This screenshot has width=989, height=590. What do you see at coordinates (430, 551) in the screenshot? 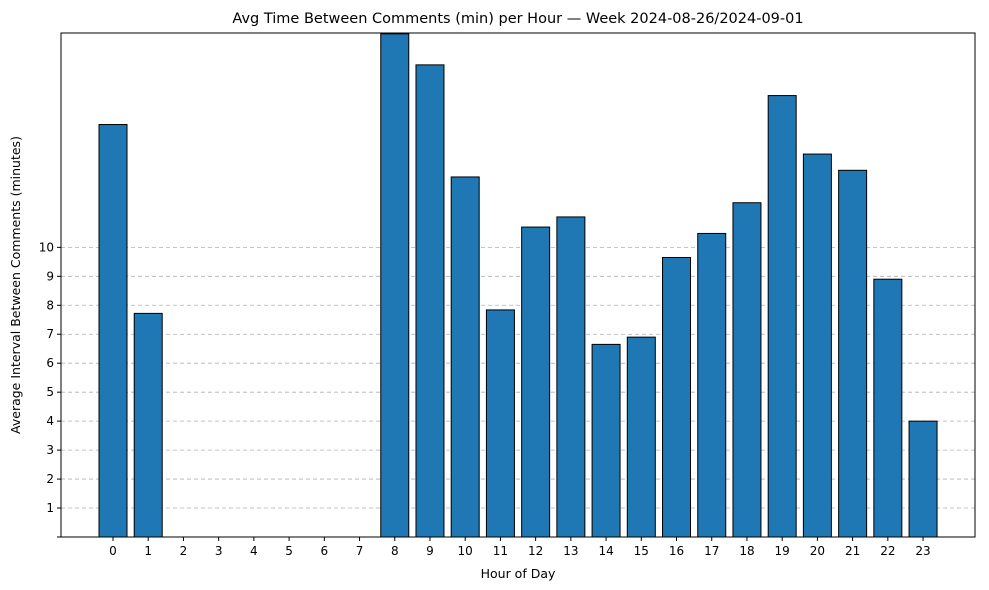
I see `x-tick-label: 9` at bounding box center [430, 551].